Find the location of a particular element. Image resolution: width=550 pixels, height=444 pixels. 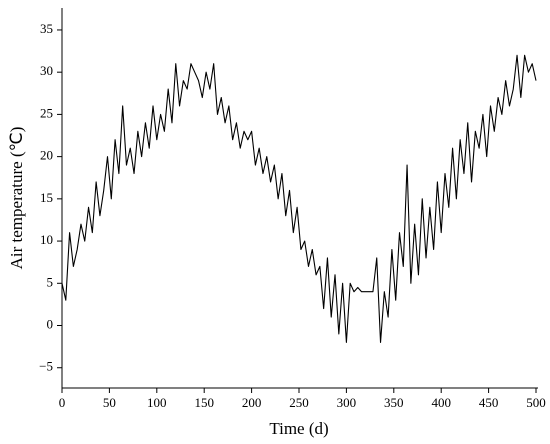

y-tick-label: 35 is located at coordinates (46, 28).